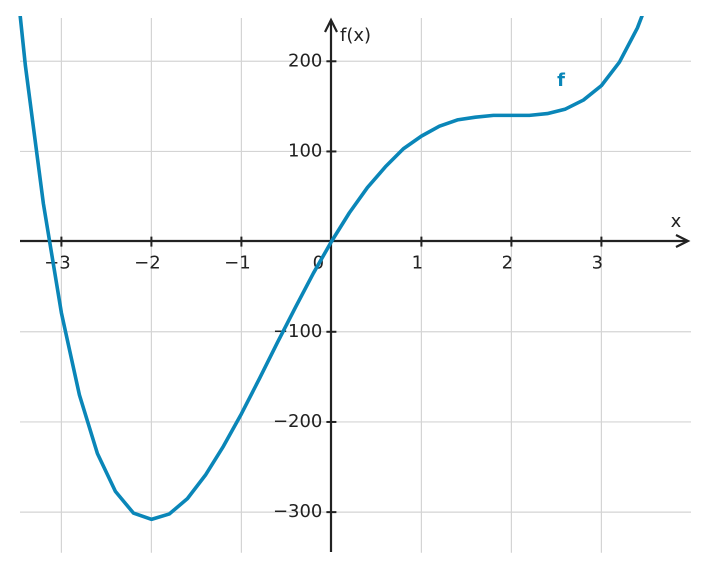 Image resolution: width=709 pixels, height=578 pixels. What do you see at coordinates (561, 80) in the screenshot?
I see `series-label: f` at bounding box center [561, 80].